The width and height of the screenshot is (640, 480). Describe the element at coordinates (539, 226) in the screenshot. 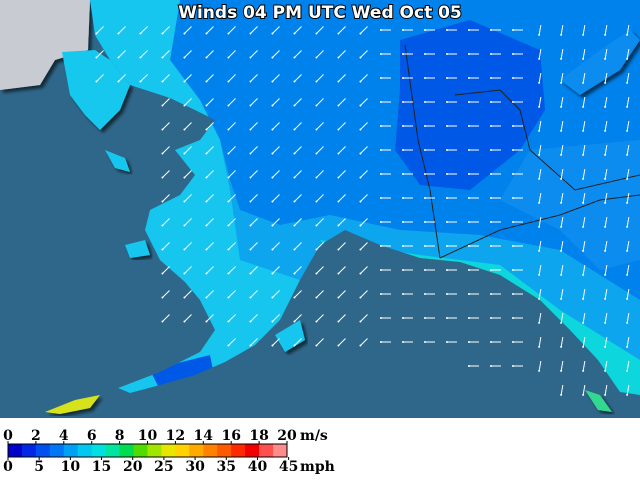

I see `border-line` at that location.